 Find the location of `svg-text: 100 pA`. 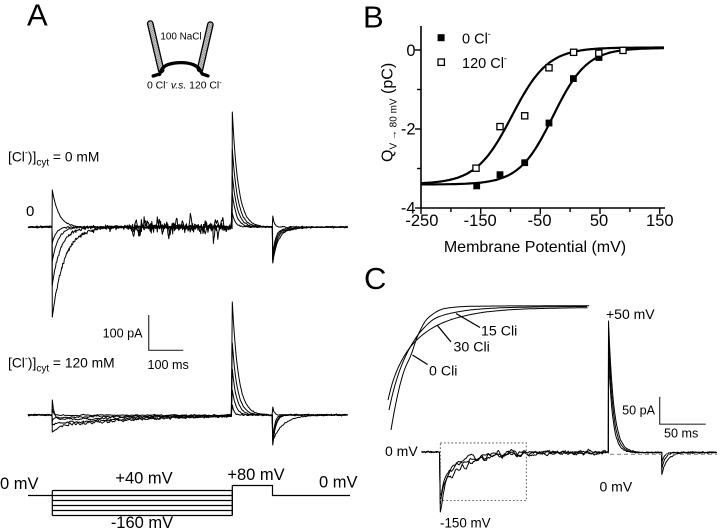

svg-text: 100 pA is located at coordinates (123, 334).